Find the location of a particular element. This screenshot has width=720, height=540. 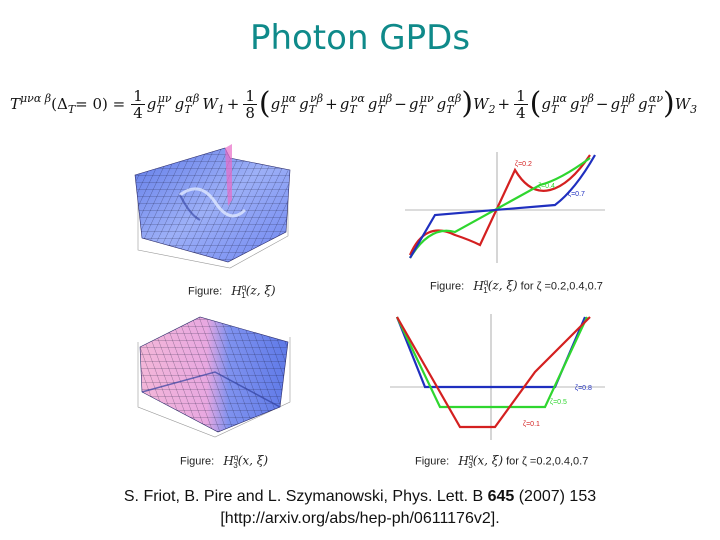

surface-plot-h1 is located at coordinates (212, 206).